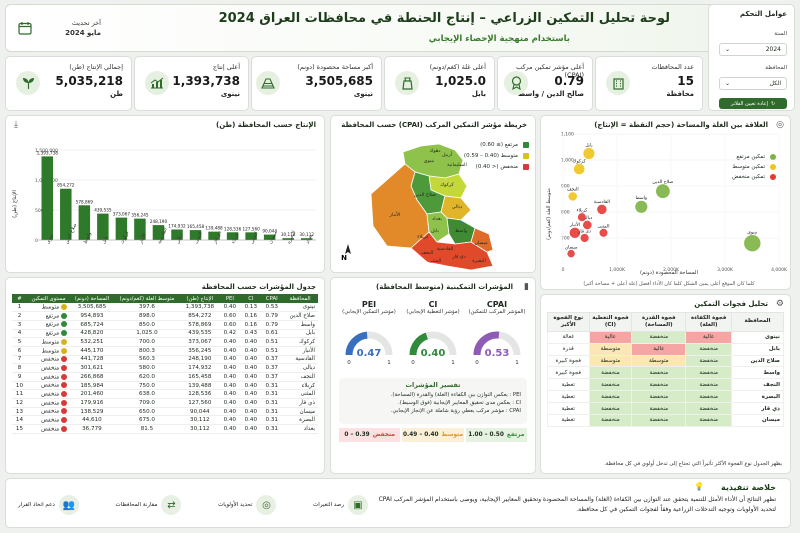  Describe the element at coordinates (499, 39) in the screenshot. I see `page-subtitle: باستخدام منهجية الإحصاء الإيجابي` at that location.